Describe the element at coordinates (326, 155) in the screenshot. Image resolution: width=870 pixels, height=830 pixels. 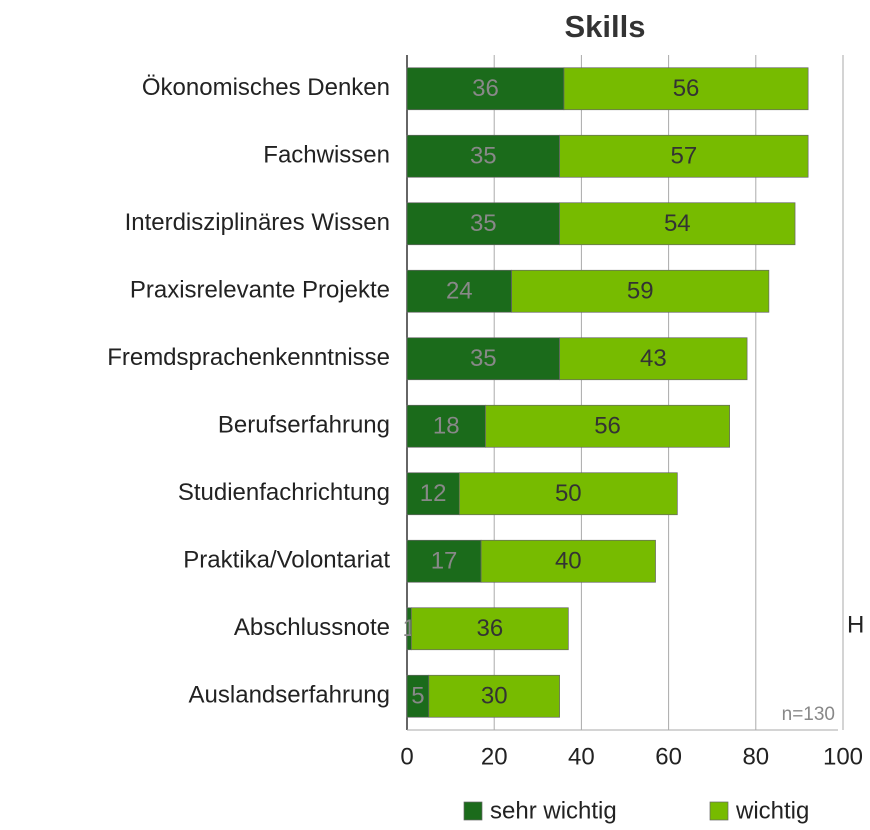
I see `y-tick-label: Fachwissen` at that location.